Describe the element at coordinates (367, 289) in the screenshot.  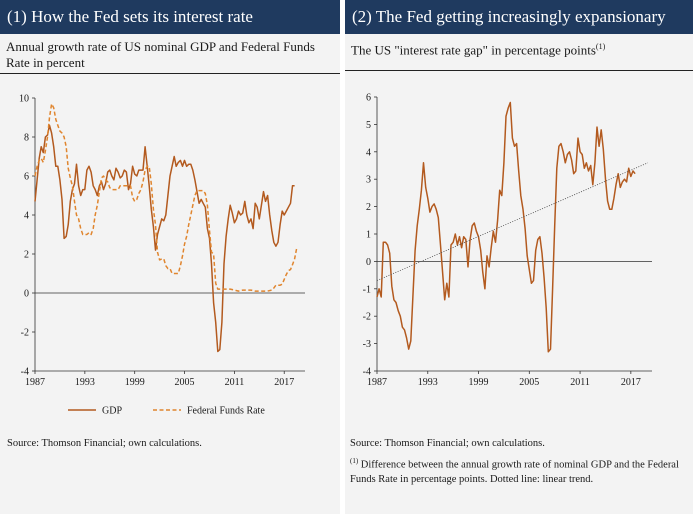
I see `y-tick-label: -1` at that location.